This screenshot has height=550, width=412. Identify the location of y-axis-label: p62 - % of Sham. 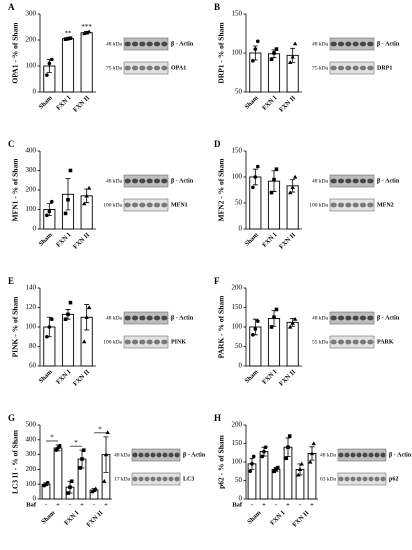
(221, 461).